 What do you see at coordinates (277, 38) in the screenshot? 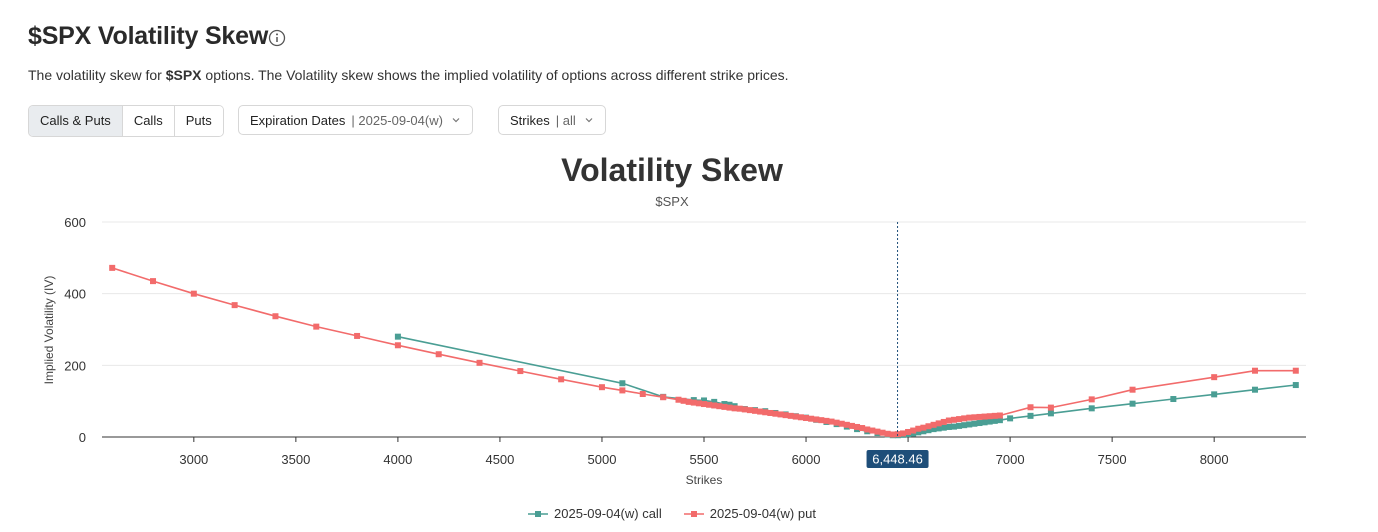
I see `info-icon` at bounding box center [277, 38].